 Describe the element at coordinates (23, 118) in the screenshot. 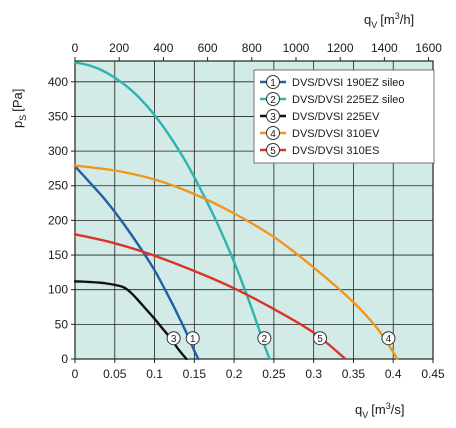

I see `y-label-sub: S` at that location.